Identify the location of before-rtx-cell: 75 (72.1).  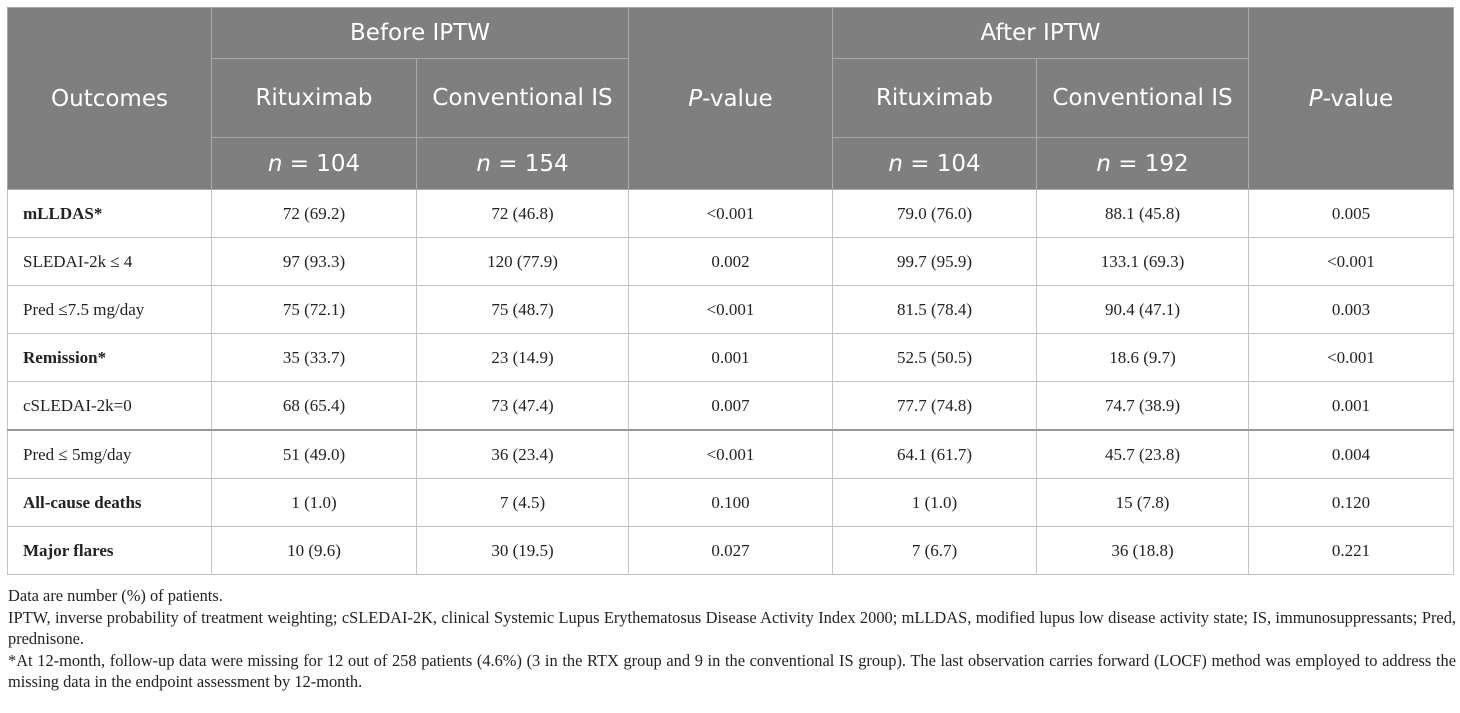
(314, 309).